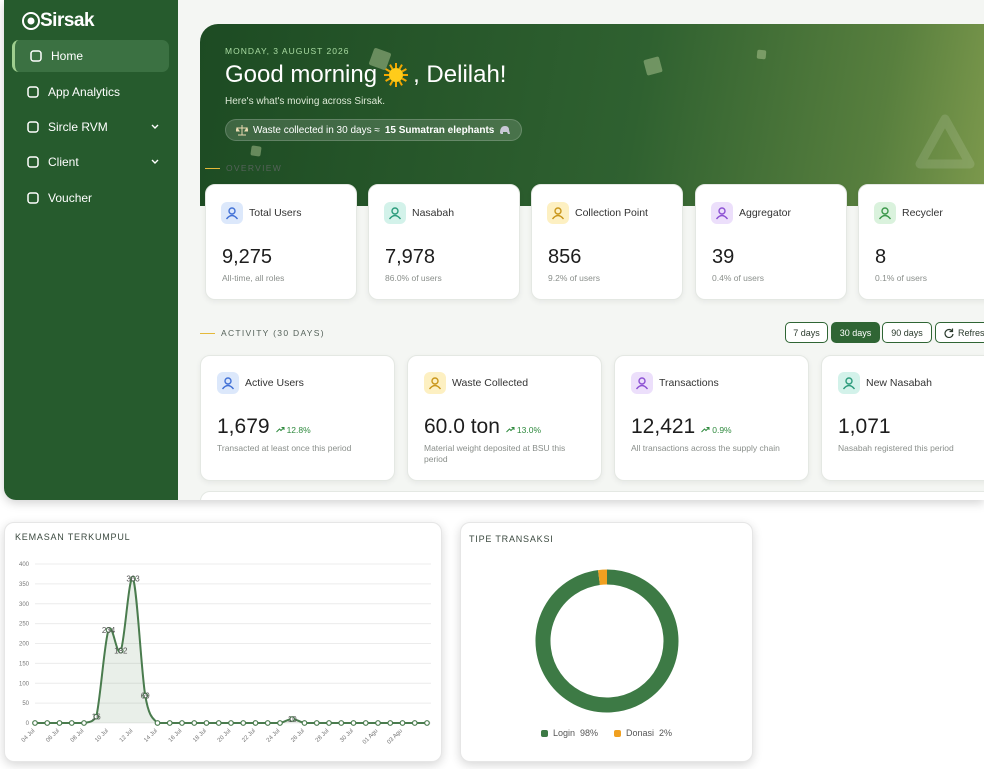  I want to click on hero-subtitle: Here's what's moving across Sirsak., so click(305, 101).